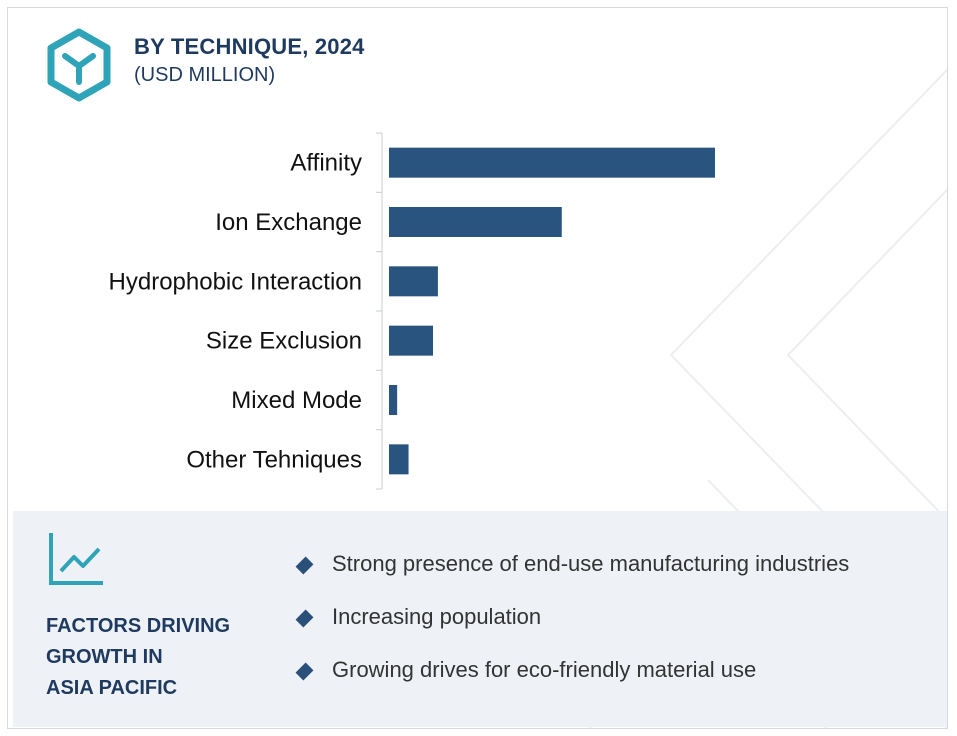 Image resolution: width=957 pixels, height=736 pixels. I want to click on factors-title-line: ASIA PACIFIC, so click(112, 688).